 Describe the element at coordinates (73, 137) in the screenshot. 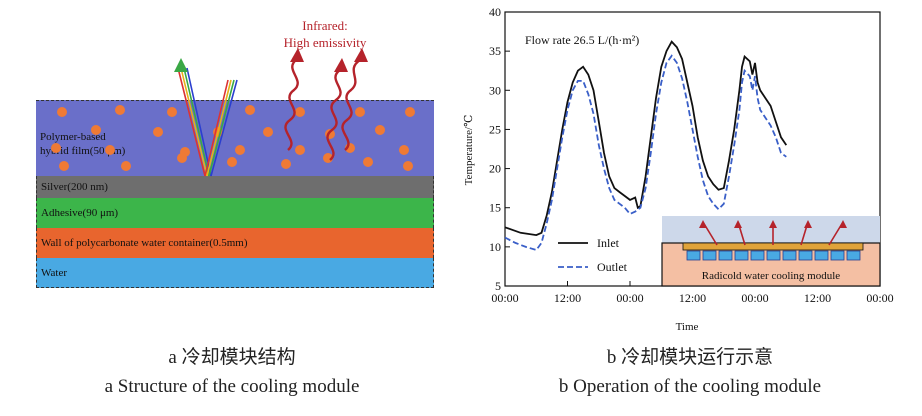

I see `layer-polymer-label: Polymer-based` at that location.